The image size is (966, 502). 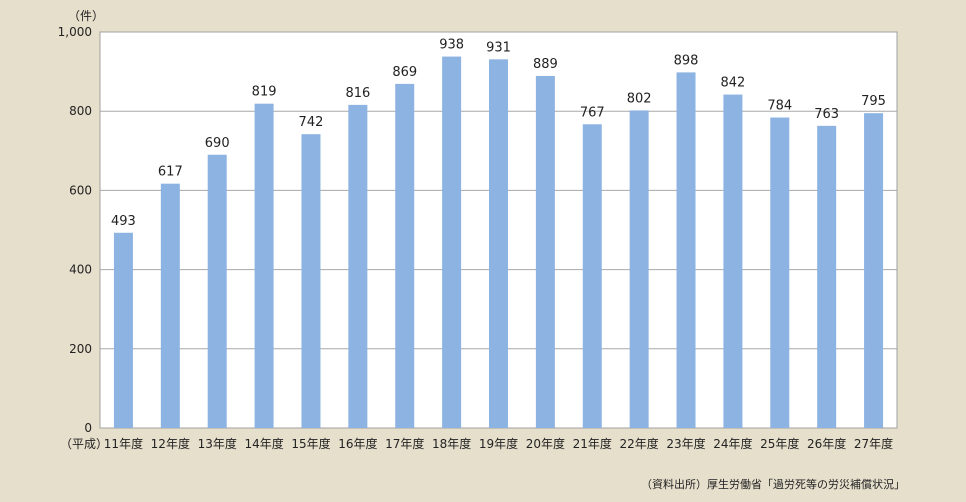 I want to click on data-label: 889, so click(x=545, y=64).